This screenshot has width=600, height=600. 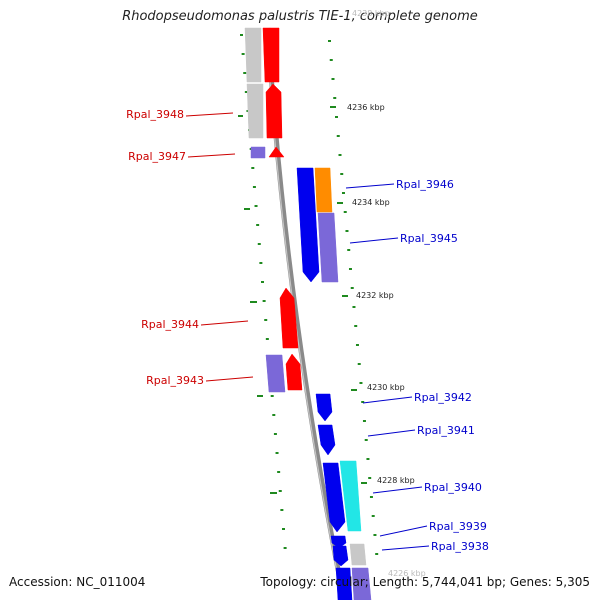 What do you see at coordinates (323, 190) in the screenshot?
I see `feature-block-orange` at bounding box center [323, 190].